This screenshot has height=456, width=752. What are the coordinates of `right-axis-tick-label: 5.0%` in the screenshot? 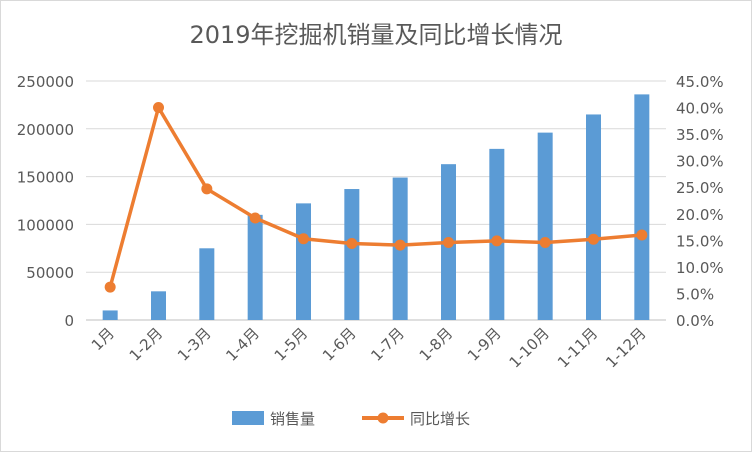 It's located at (695, 294).